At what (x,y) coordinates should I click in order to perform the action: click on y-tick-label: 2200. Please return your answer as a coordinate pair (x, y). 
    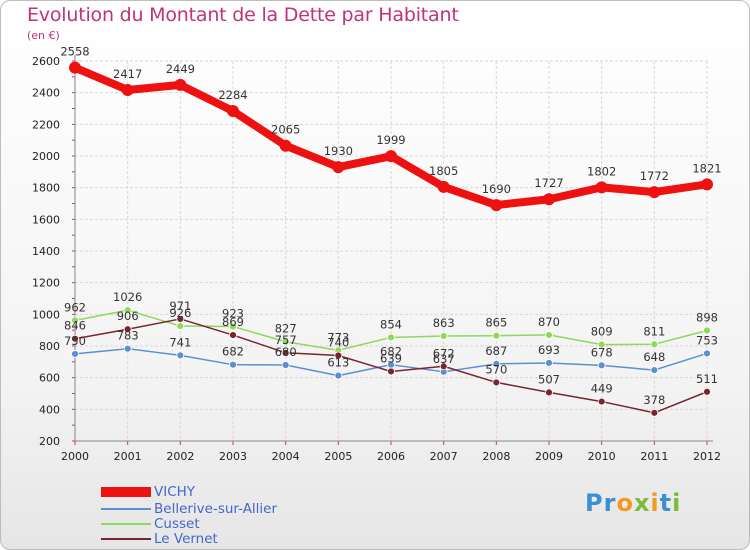
    Looking at the image, I should click on (46, 124).